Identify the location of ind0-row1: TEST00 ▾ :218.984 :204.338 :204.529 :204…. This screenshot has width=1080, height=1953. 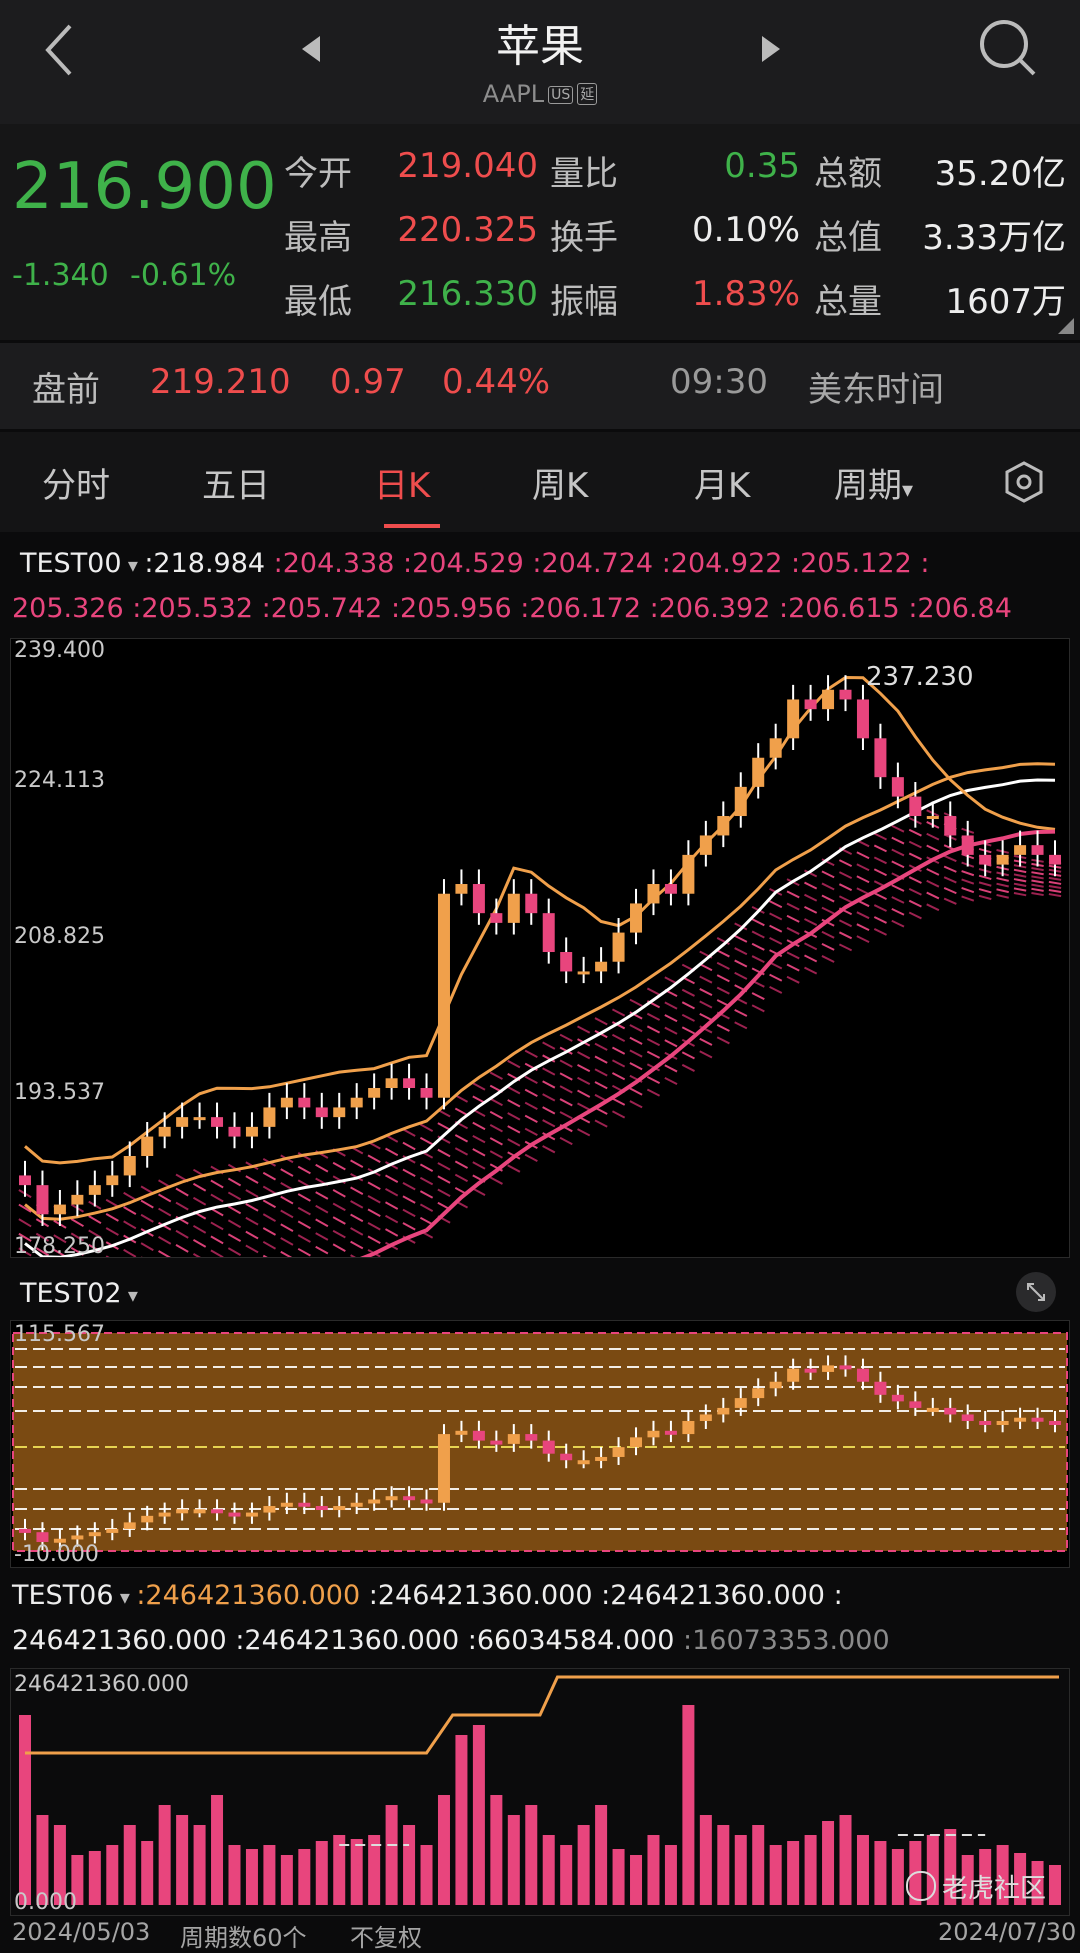
(475, 563).